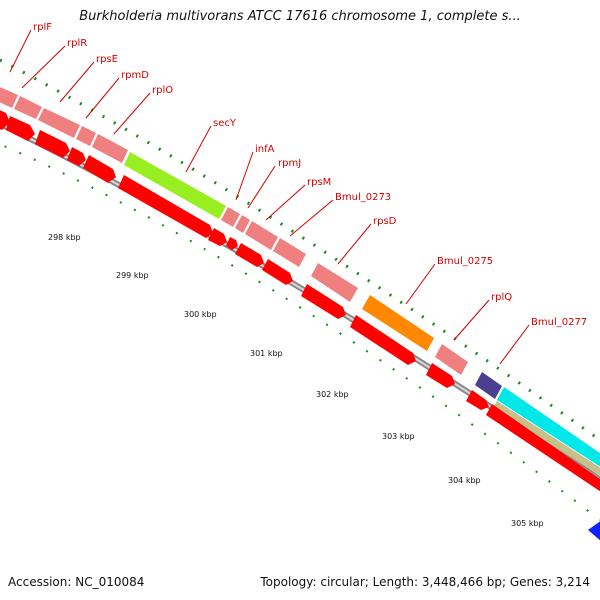  I want to click on ruler-label: 300 kbp, so click(200, 314).